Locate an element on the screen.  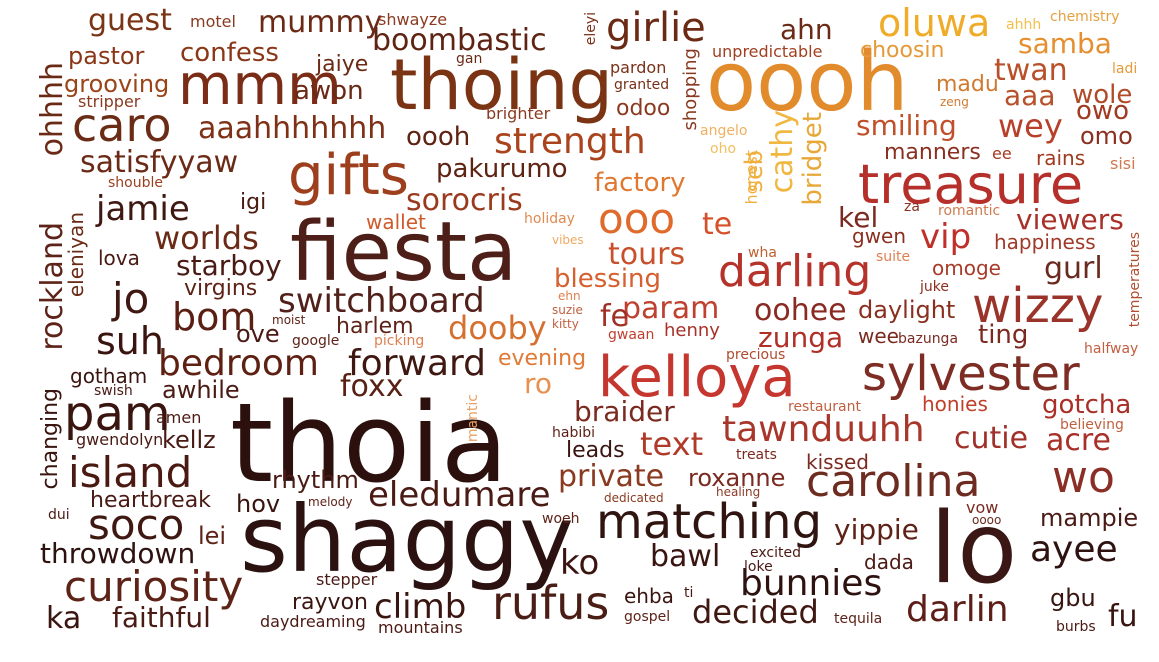
word: stripper is located at coordinates (109, 101).